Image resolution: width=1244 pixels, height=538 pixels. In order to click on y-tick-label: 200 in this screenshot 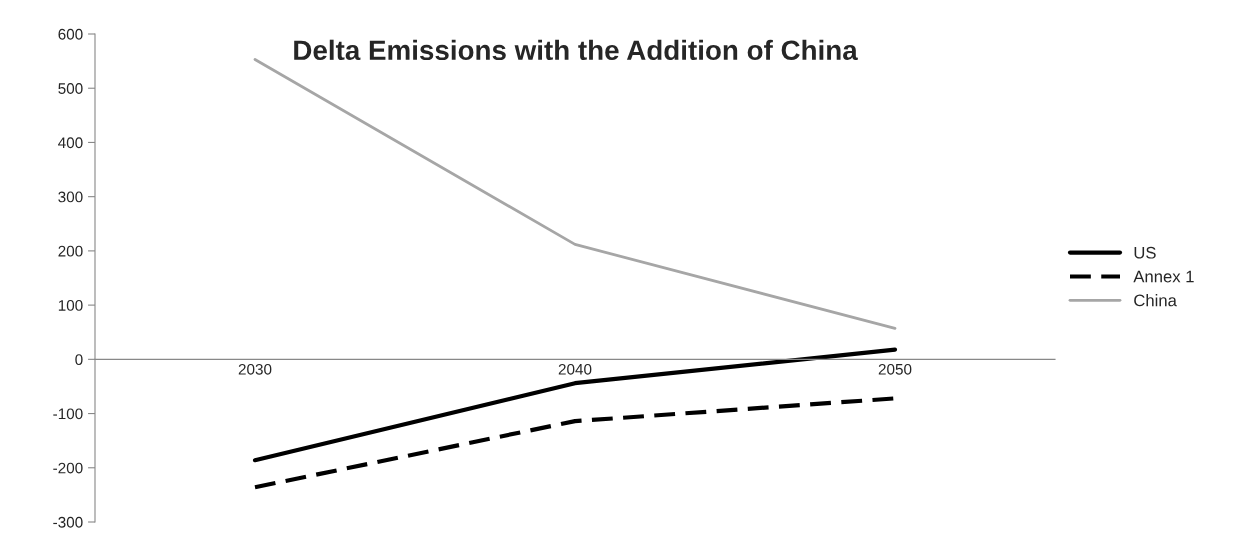, I will do `click(70, 251)`.